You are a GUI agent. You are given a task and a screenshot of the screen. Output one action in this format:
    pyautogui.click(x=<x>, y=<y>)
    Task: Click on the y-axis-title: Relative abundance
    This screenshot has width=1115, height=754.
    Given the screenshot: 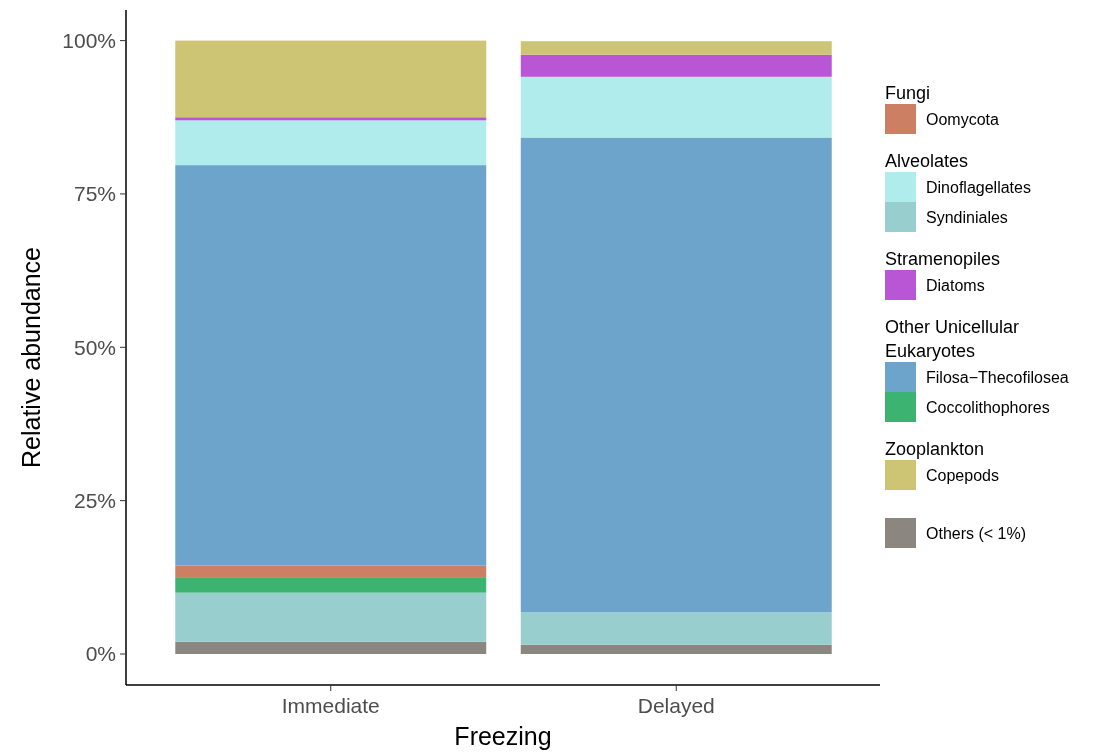 What is the action you would take?
    pyautogui.click(x=31, y=357)
    